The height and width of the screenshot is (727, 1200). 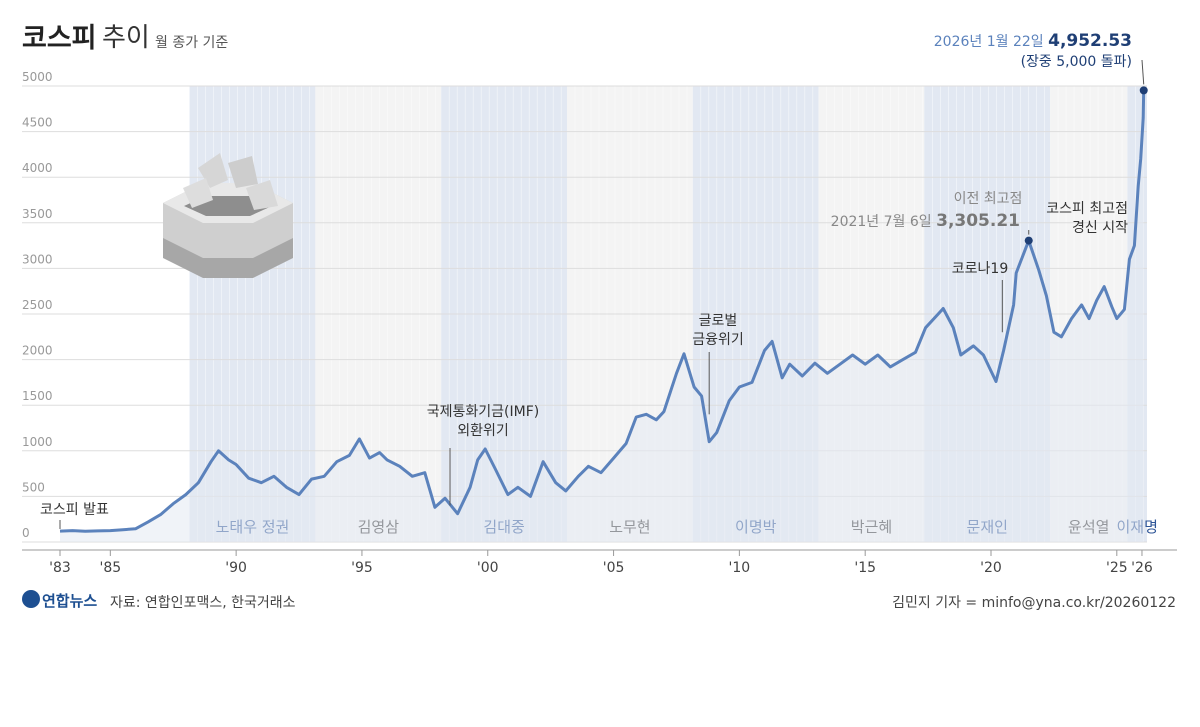 I want to click on annotation-launch: 코스피 발표, so click(x=74, y=510).